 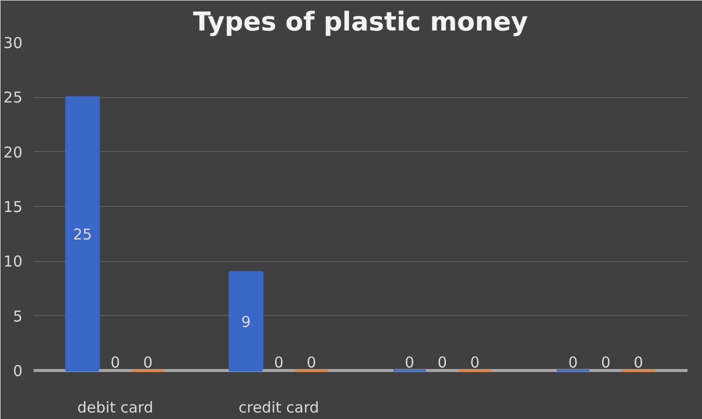 I want to click on x-tick-label: debit card, so click(x=115, y=407).